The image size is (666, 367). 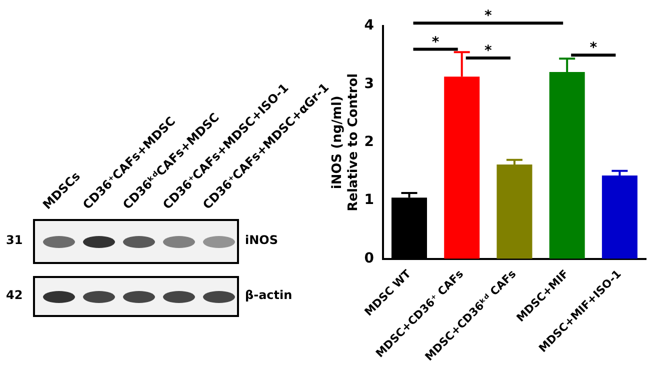 What do you see at coordinates (14, 295) in the screenshot?
I see `text: 42` at bounding box center [14, 295].